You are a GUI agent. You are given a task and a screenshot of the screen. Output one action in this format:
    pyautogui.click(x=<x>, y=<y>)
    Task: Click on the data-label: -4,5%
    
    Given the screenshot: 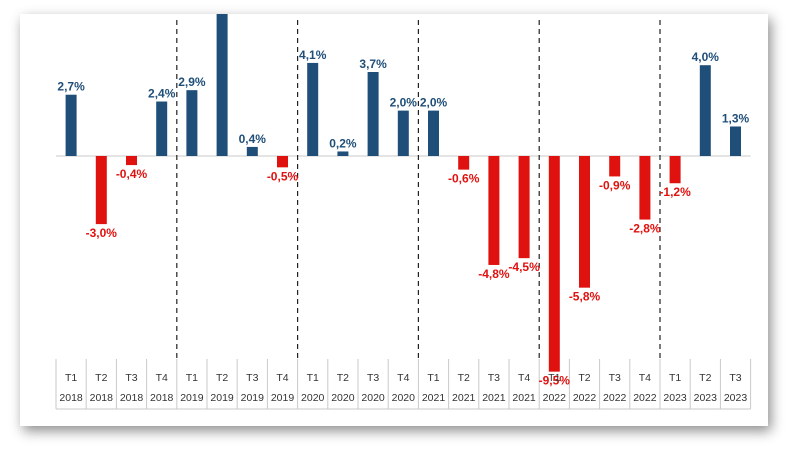 What is the action you would take?
    pyautogui.click(x=524, y=267)
    